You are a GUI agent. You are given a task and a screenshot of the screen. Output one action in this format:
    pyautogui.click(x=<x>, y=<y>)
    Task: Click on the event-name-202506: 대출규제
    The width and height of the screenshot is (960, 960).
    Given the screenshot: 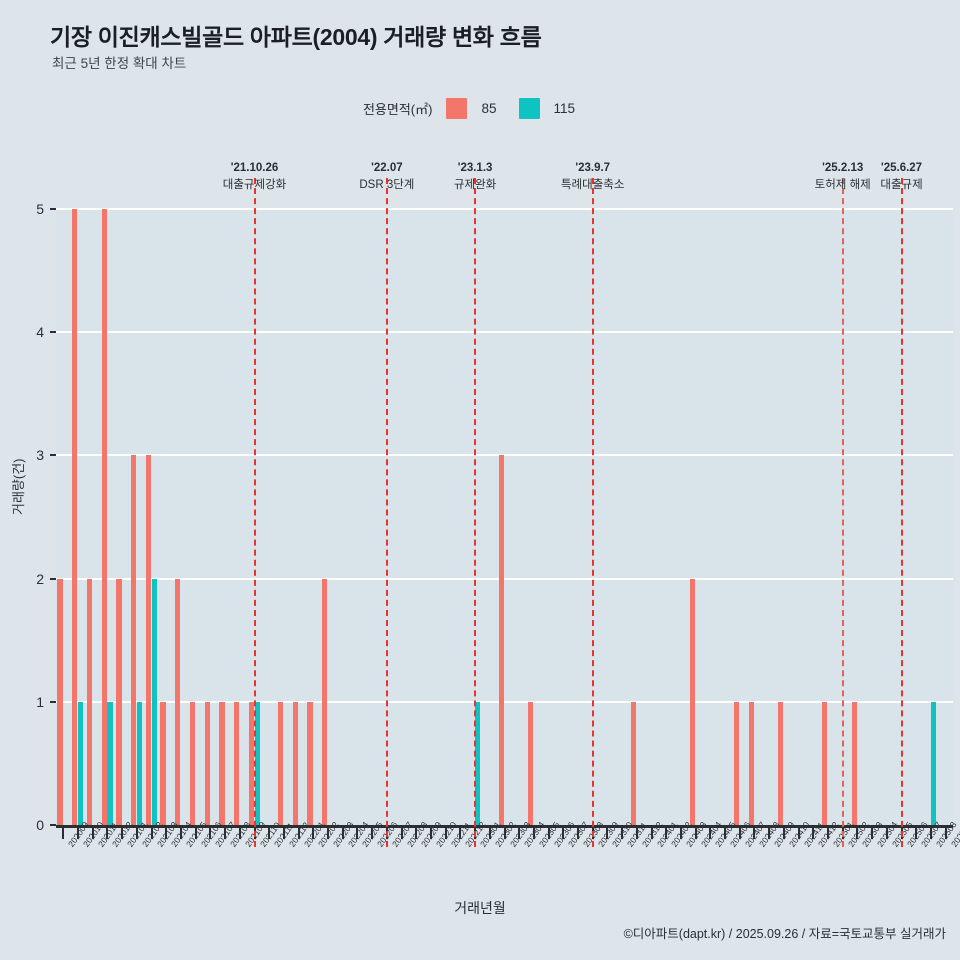 What is the action you would take?
    pyautogui.click(x=901, y=184)
    